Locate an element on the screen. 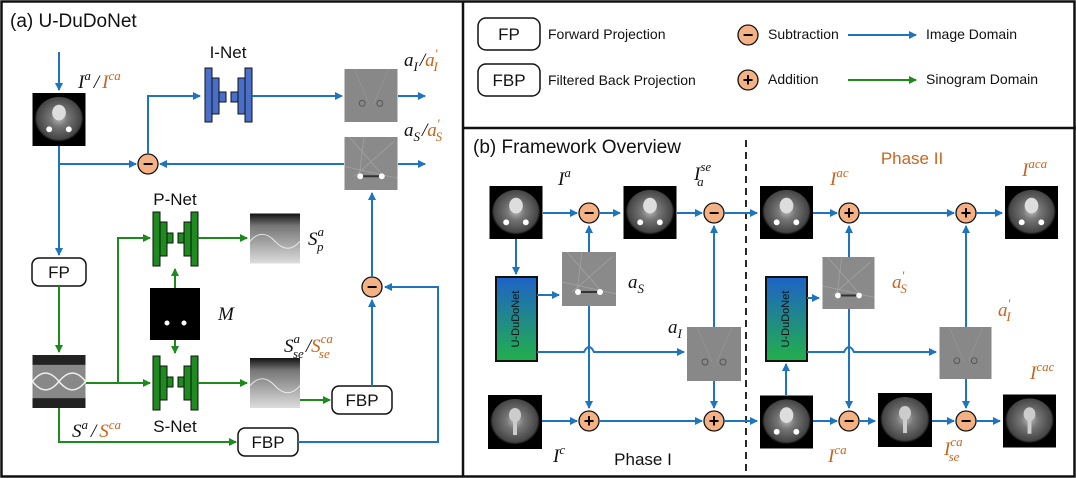 Image resolution: width=1076 pixels, height=478 pixels. sinogram-sse-image is located at coordinates (275, 383).